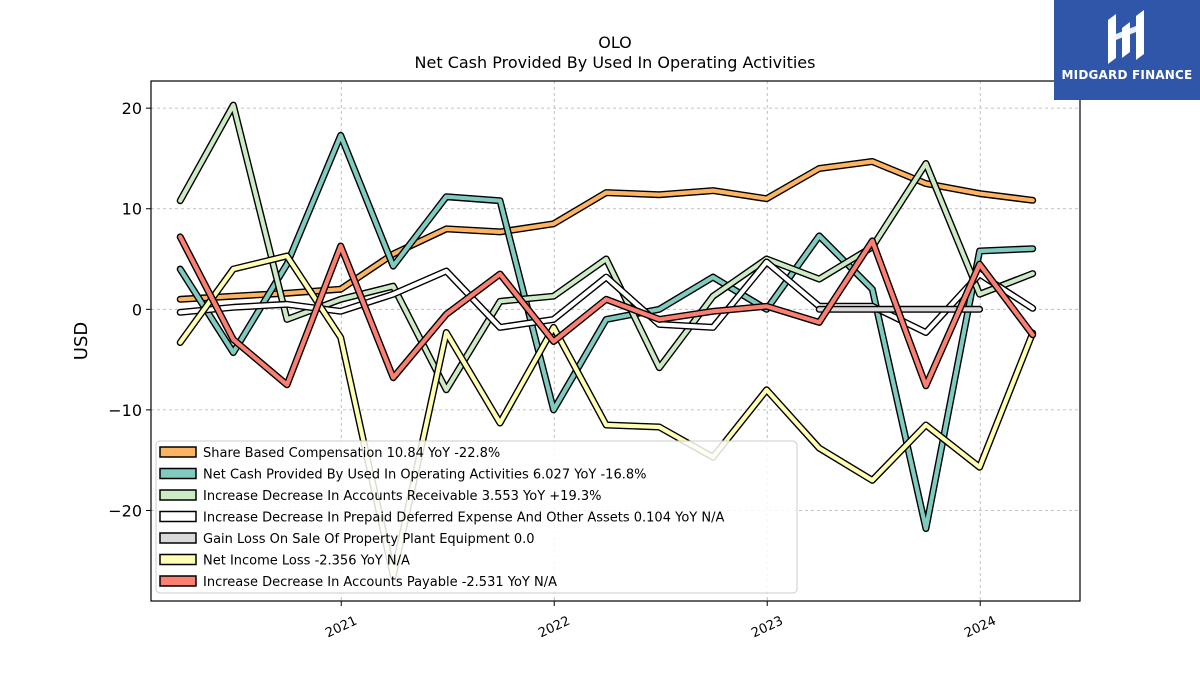 The height and width of the screenshot is (675, 1200). What do you see at coordinates (980, 628) in the screenshot?
I see `x-tick-label: 2024` at bounding box center [980, 628].